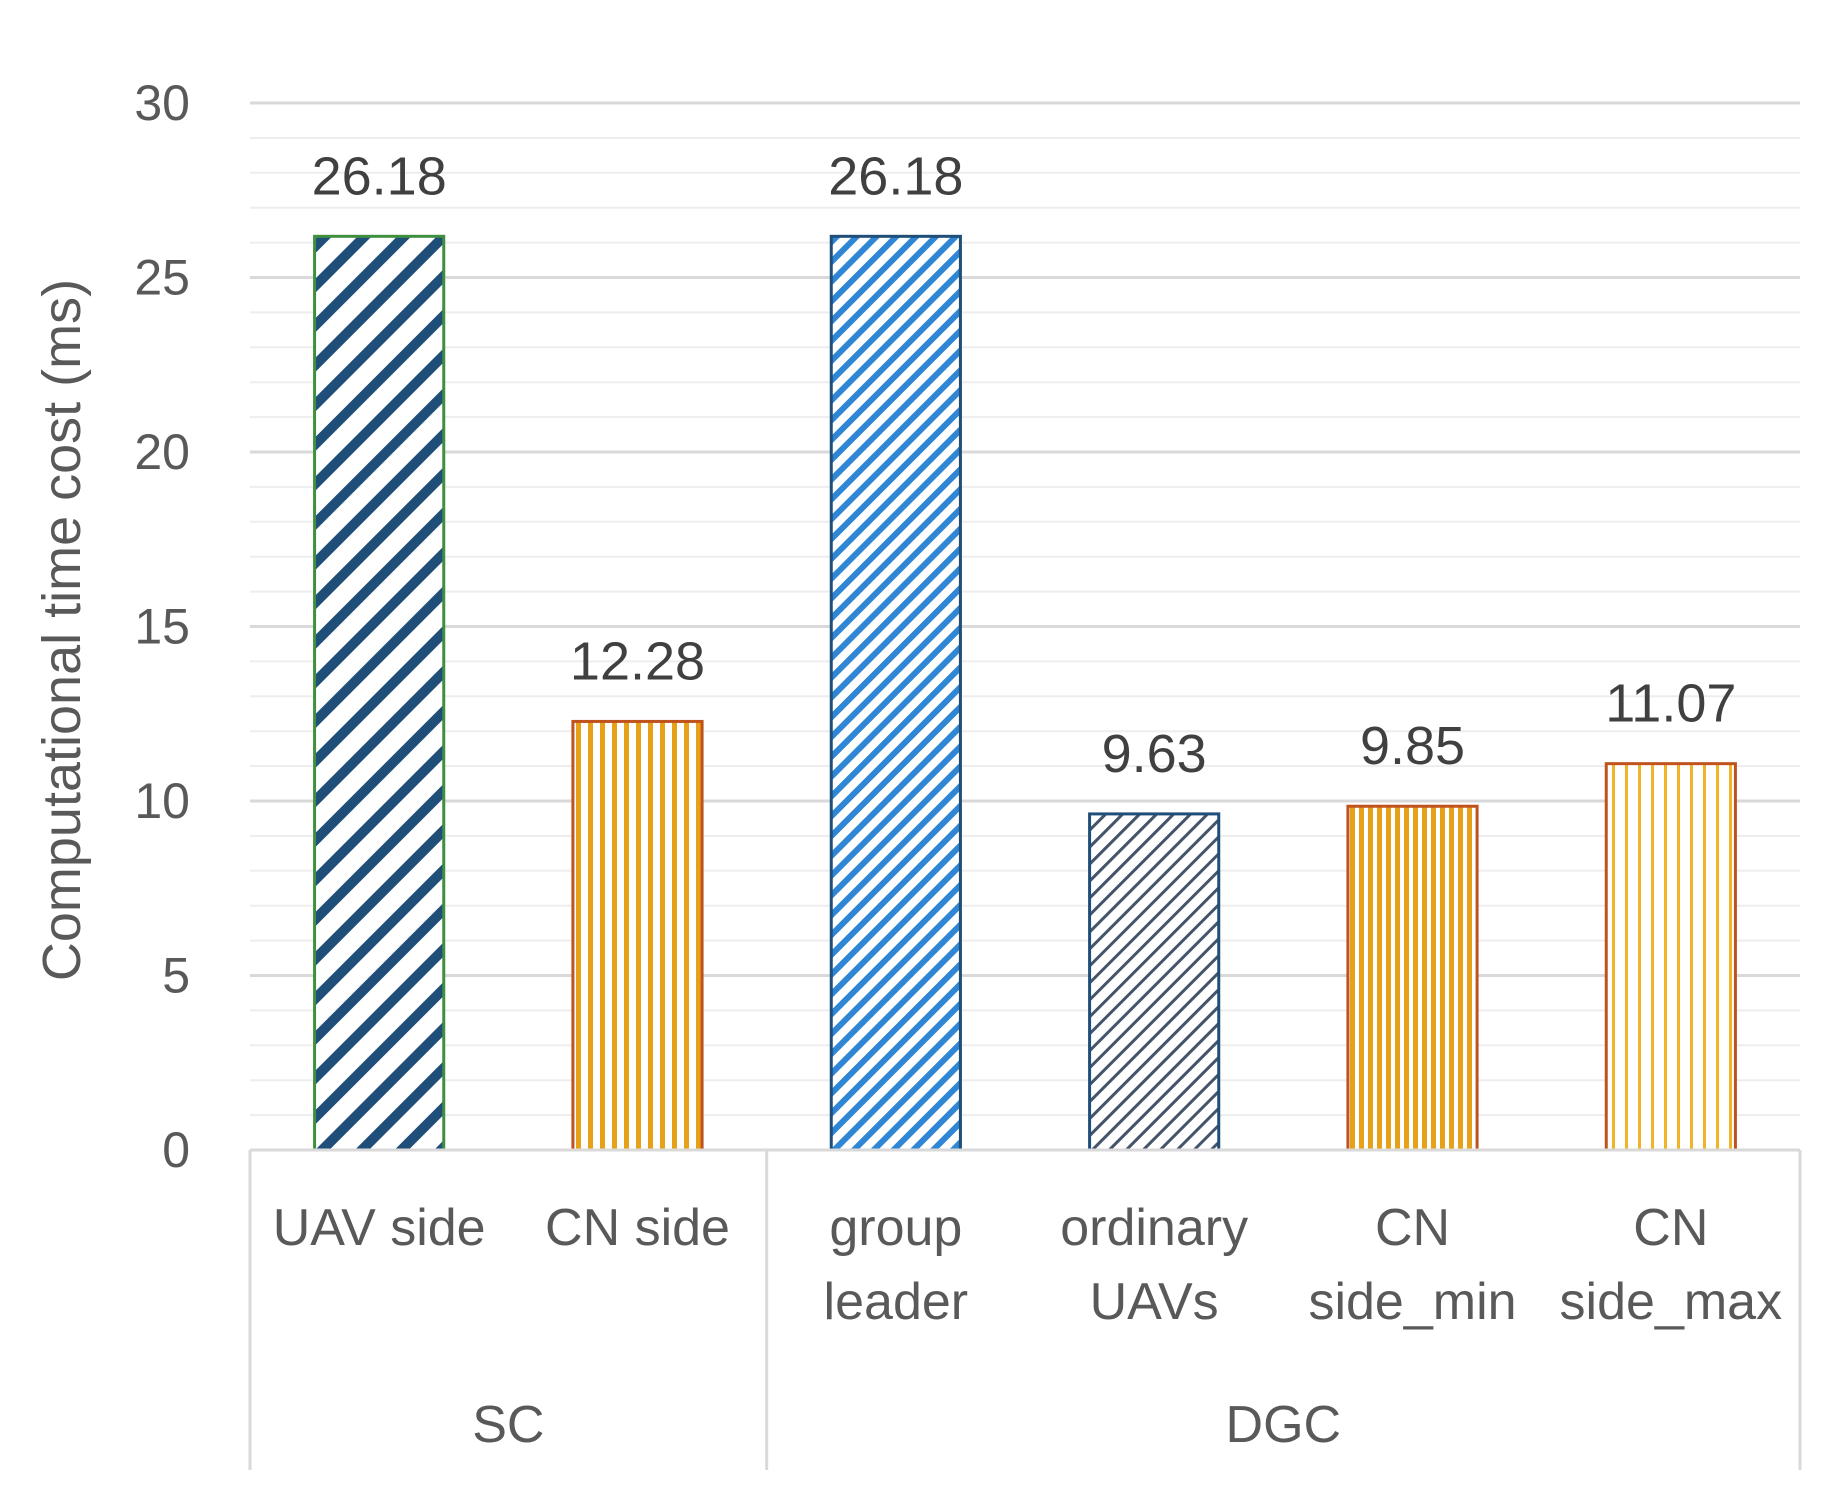 This screenshot has width=1836, height=1511. What do you see at coordinates (1671, 1265) in the screenshot?
I see `x-category-label: CN side_max` at bounding box center [1671, 1265].